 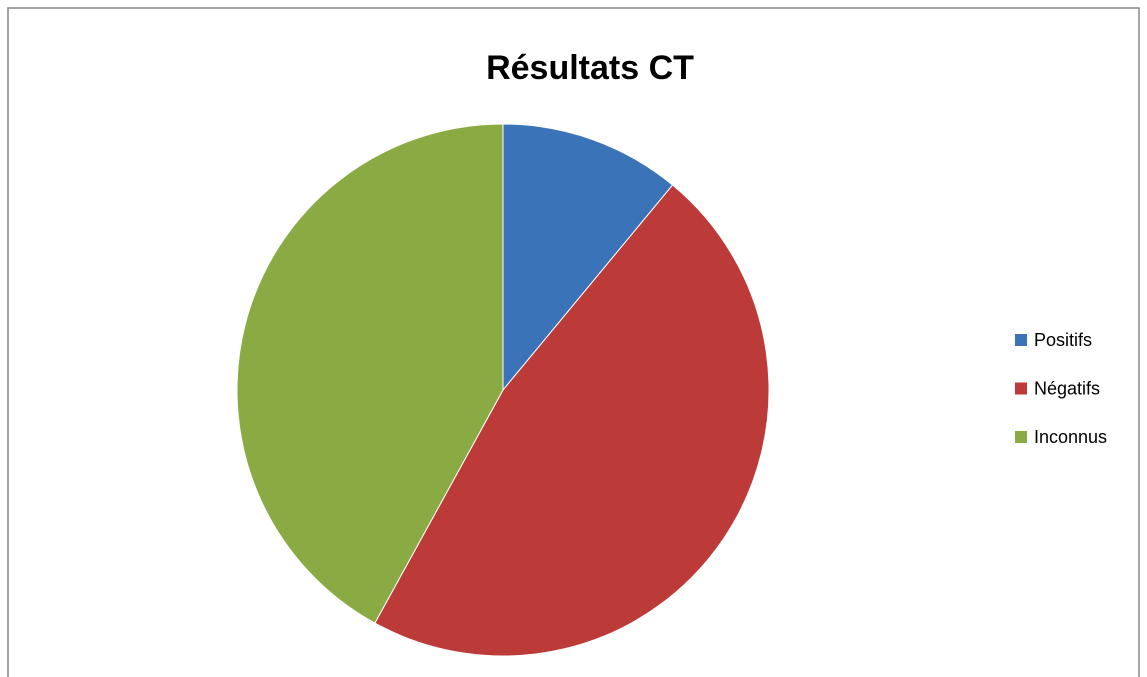 I want to click on legend-label: Inconnus, so click(x=1070, y=437).